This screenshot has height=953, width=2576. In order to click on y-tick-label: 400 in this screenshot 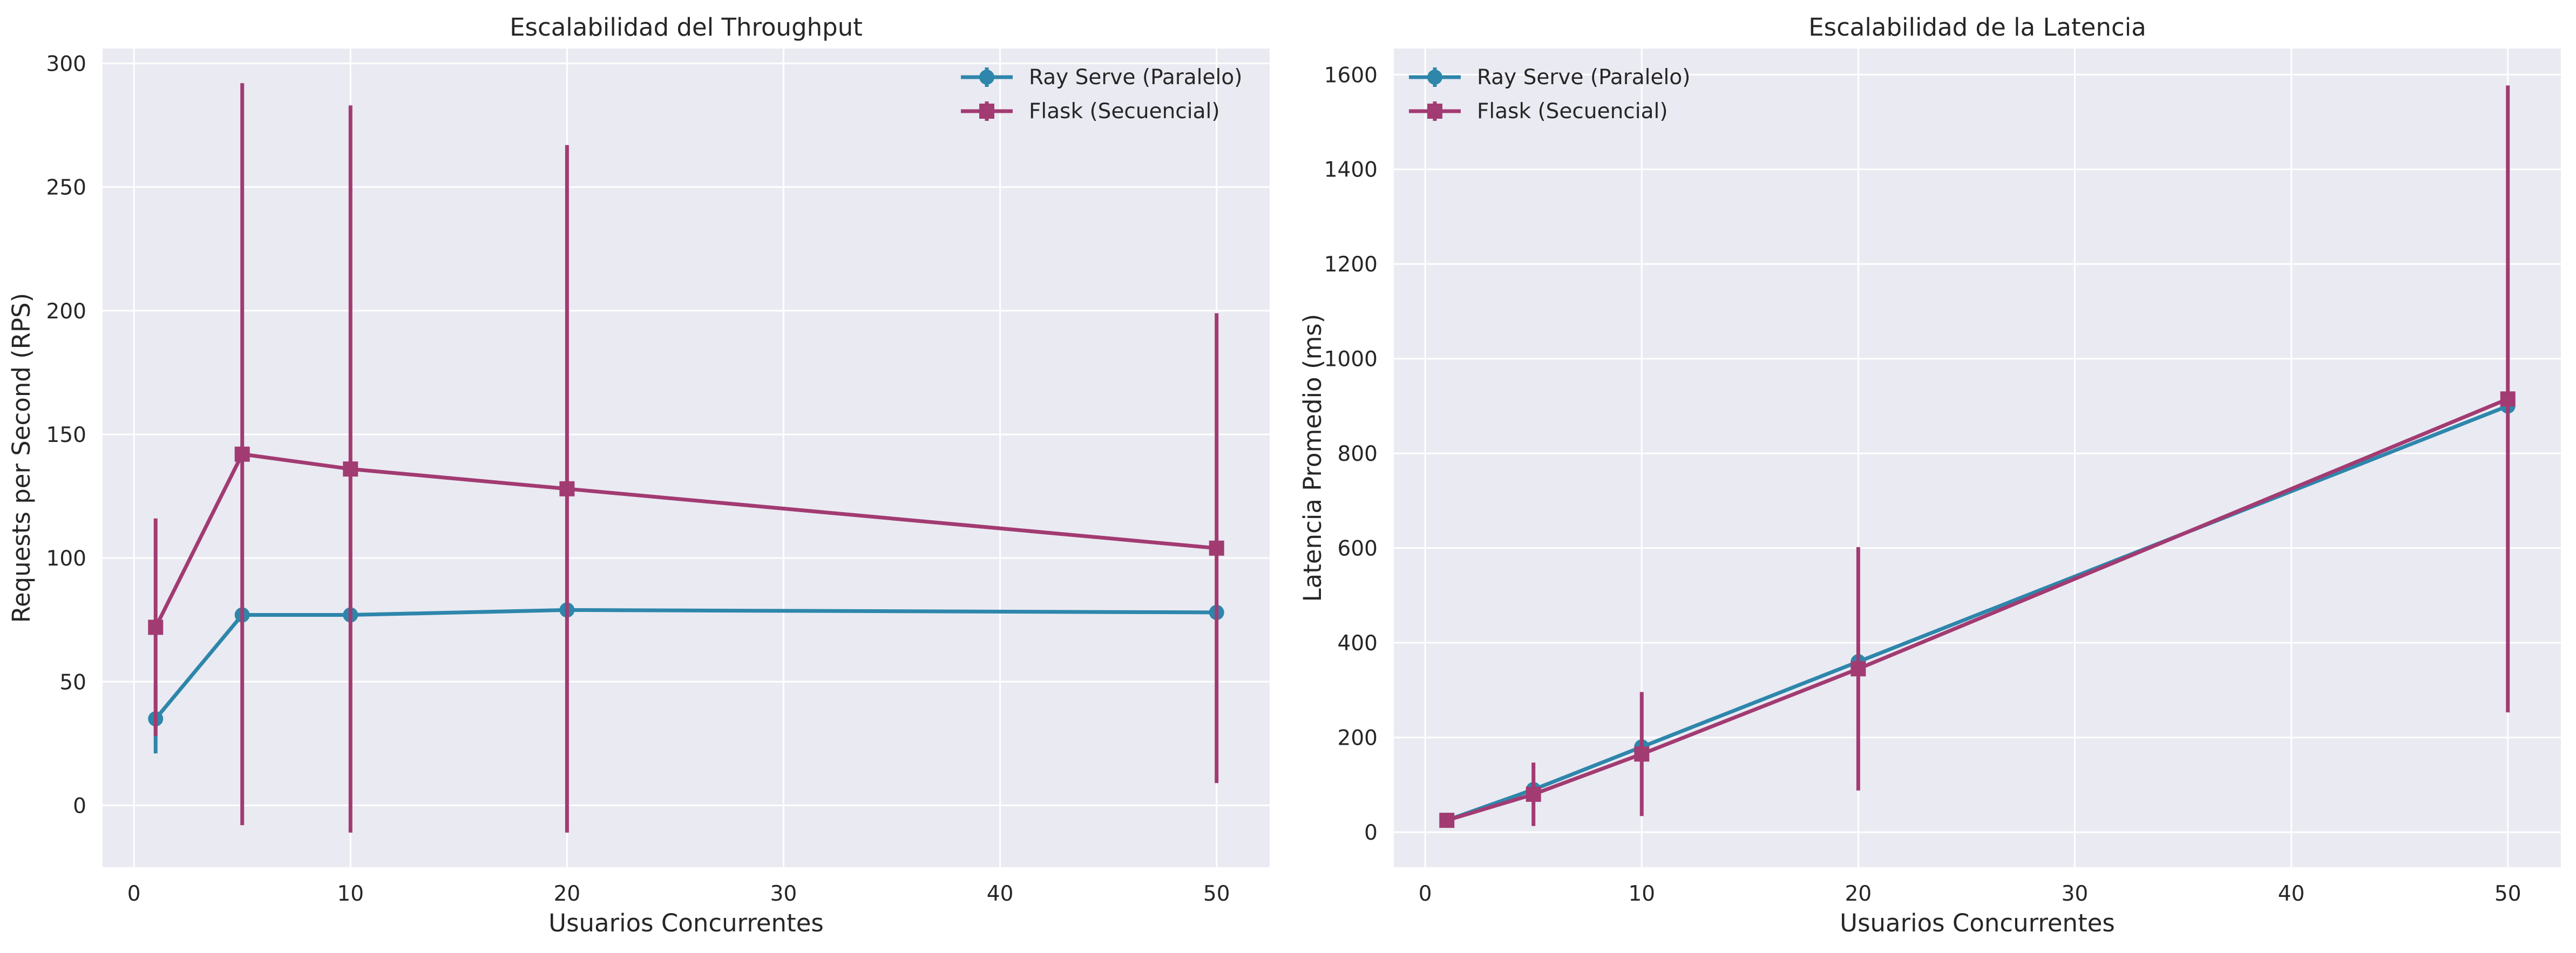, I will do `click(1358, 643)`.